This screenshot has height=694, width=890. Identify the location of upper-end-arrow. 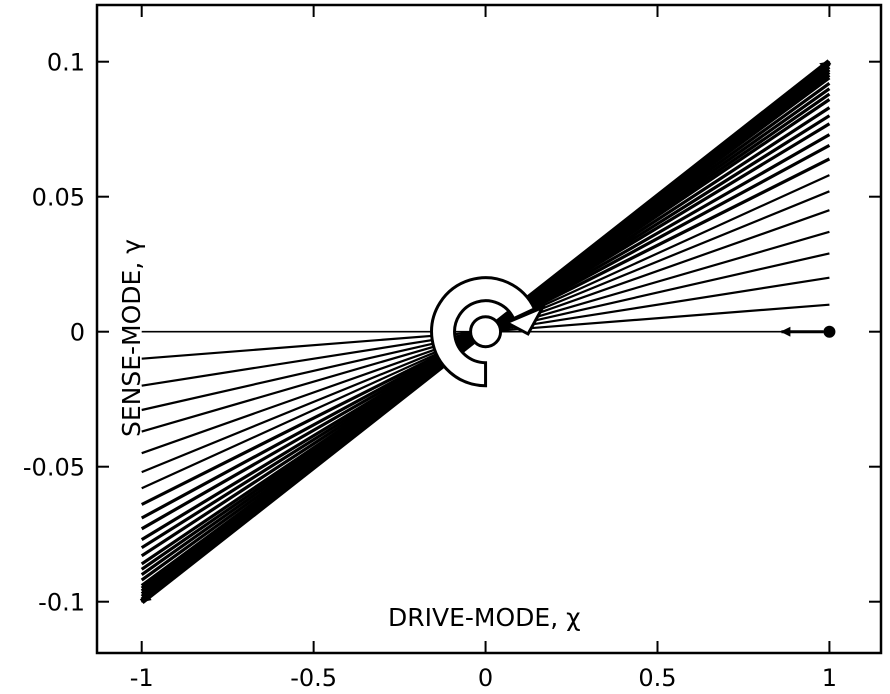
(817, 71).